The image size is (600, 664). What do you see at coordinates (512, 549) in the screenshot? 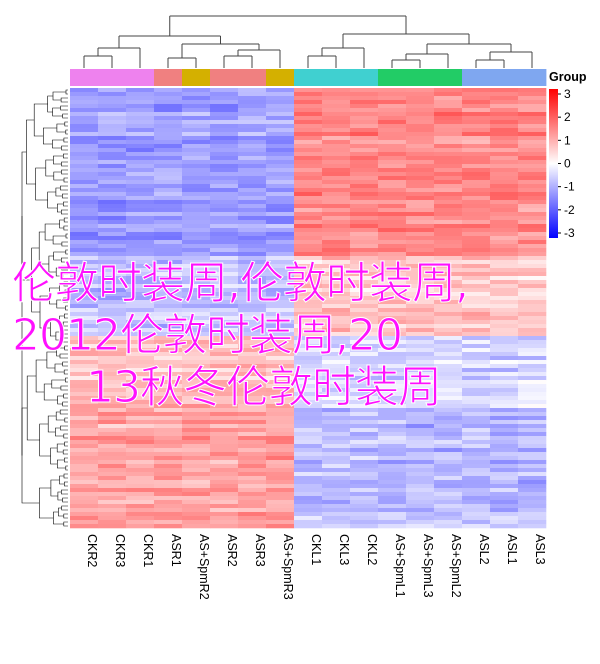
I see `column-label: ASL1` at bounding box center [512, 549].